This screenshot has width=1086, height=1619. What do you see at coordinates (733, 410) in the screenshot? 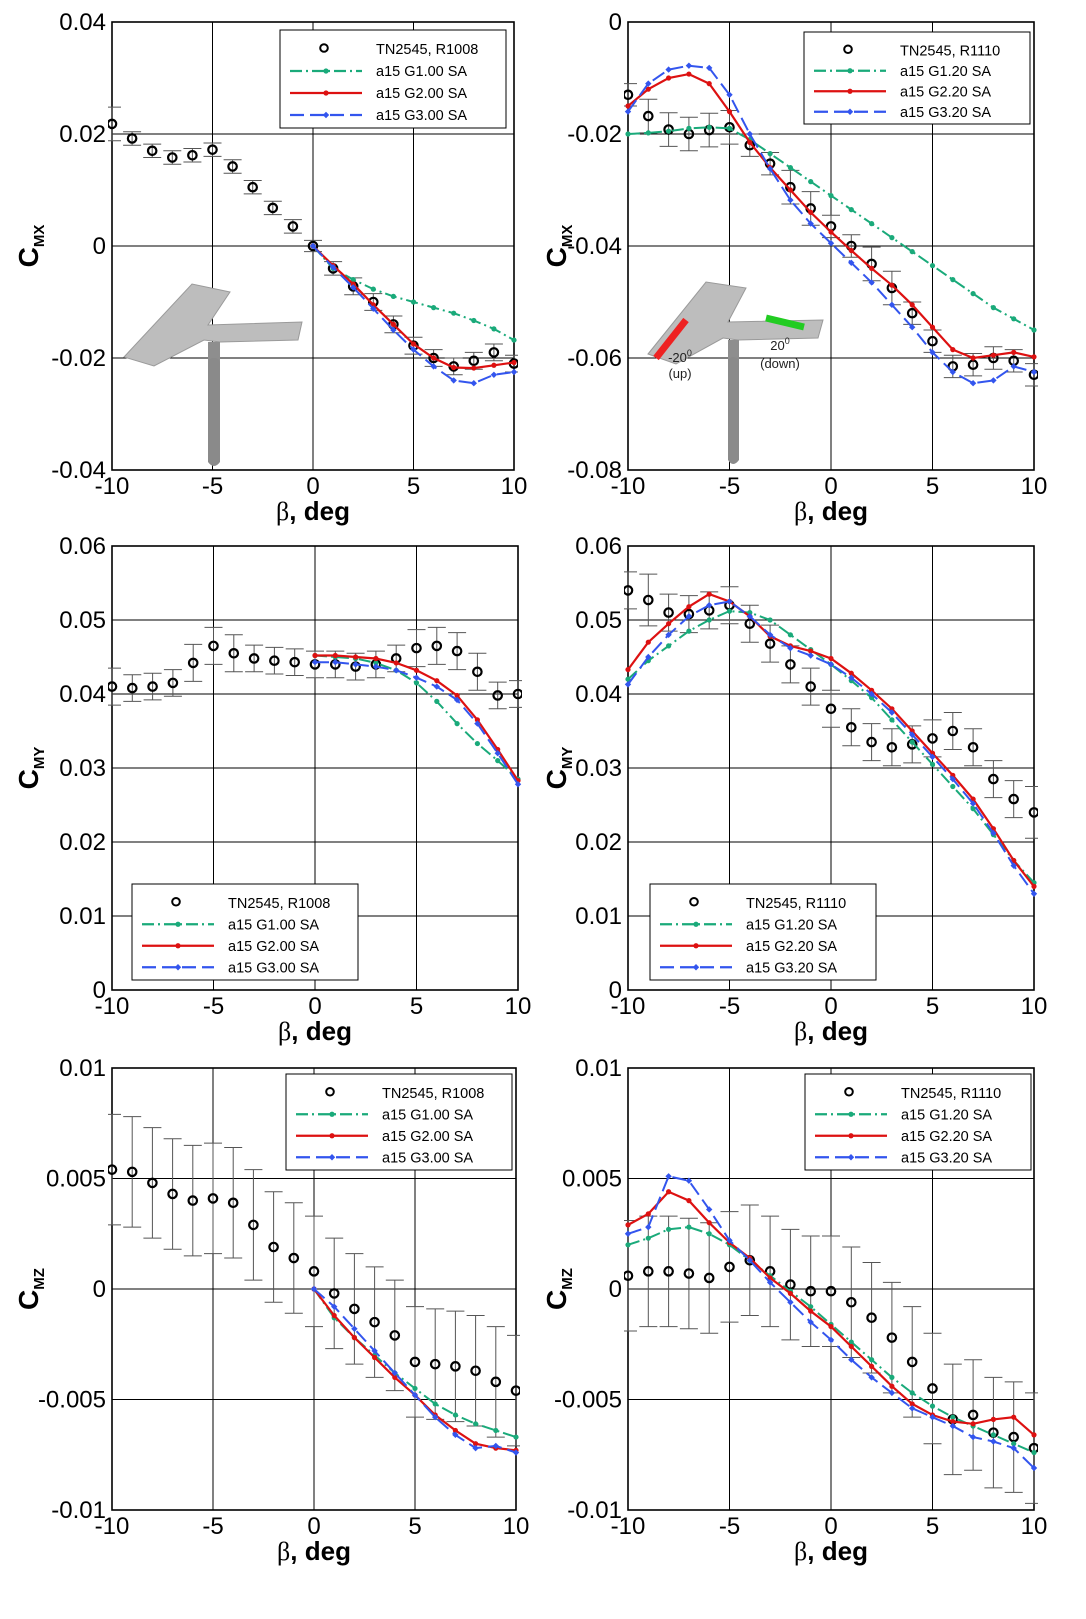
I see `sting-shape` at bounding box center [733, 410].